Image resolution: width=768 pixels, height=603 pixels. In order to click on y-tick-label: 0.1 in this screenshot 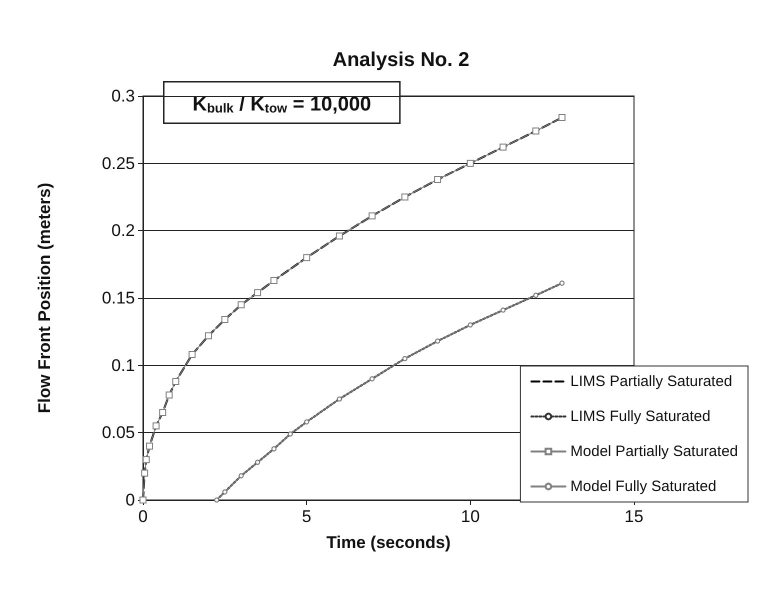, I will do `click(123, 365)`.